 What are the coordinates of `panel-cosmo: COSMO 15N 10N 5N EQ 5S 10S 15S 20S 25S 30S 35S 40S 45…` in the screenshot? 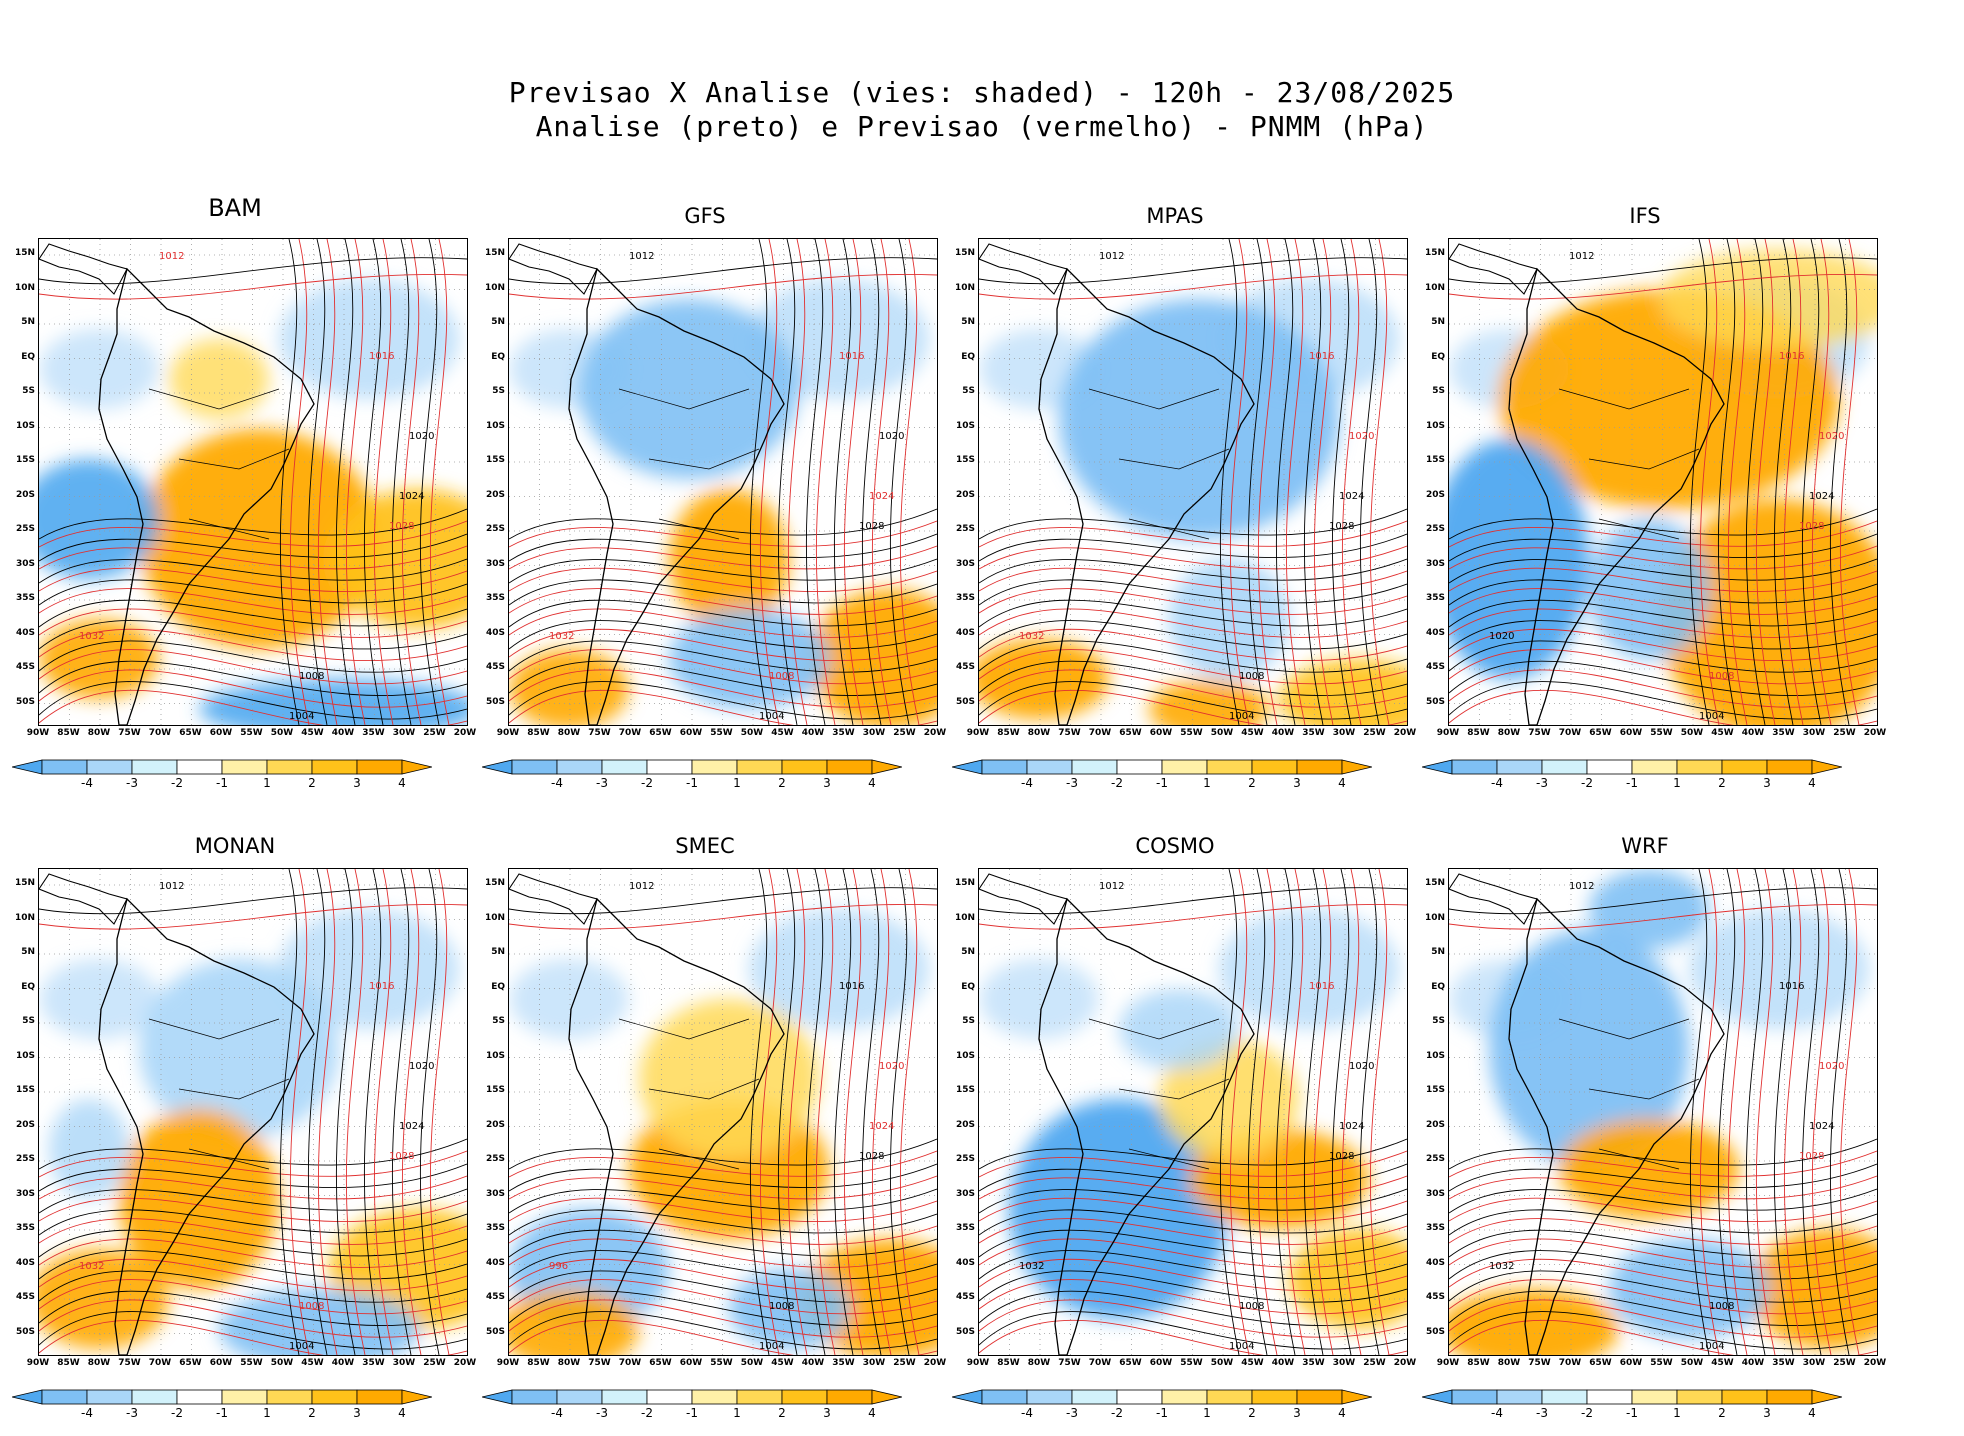 It's located at (1178, 1120).